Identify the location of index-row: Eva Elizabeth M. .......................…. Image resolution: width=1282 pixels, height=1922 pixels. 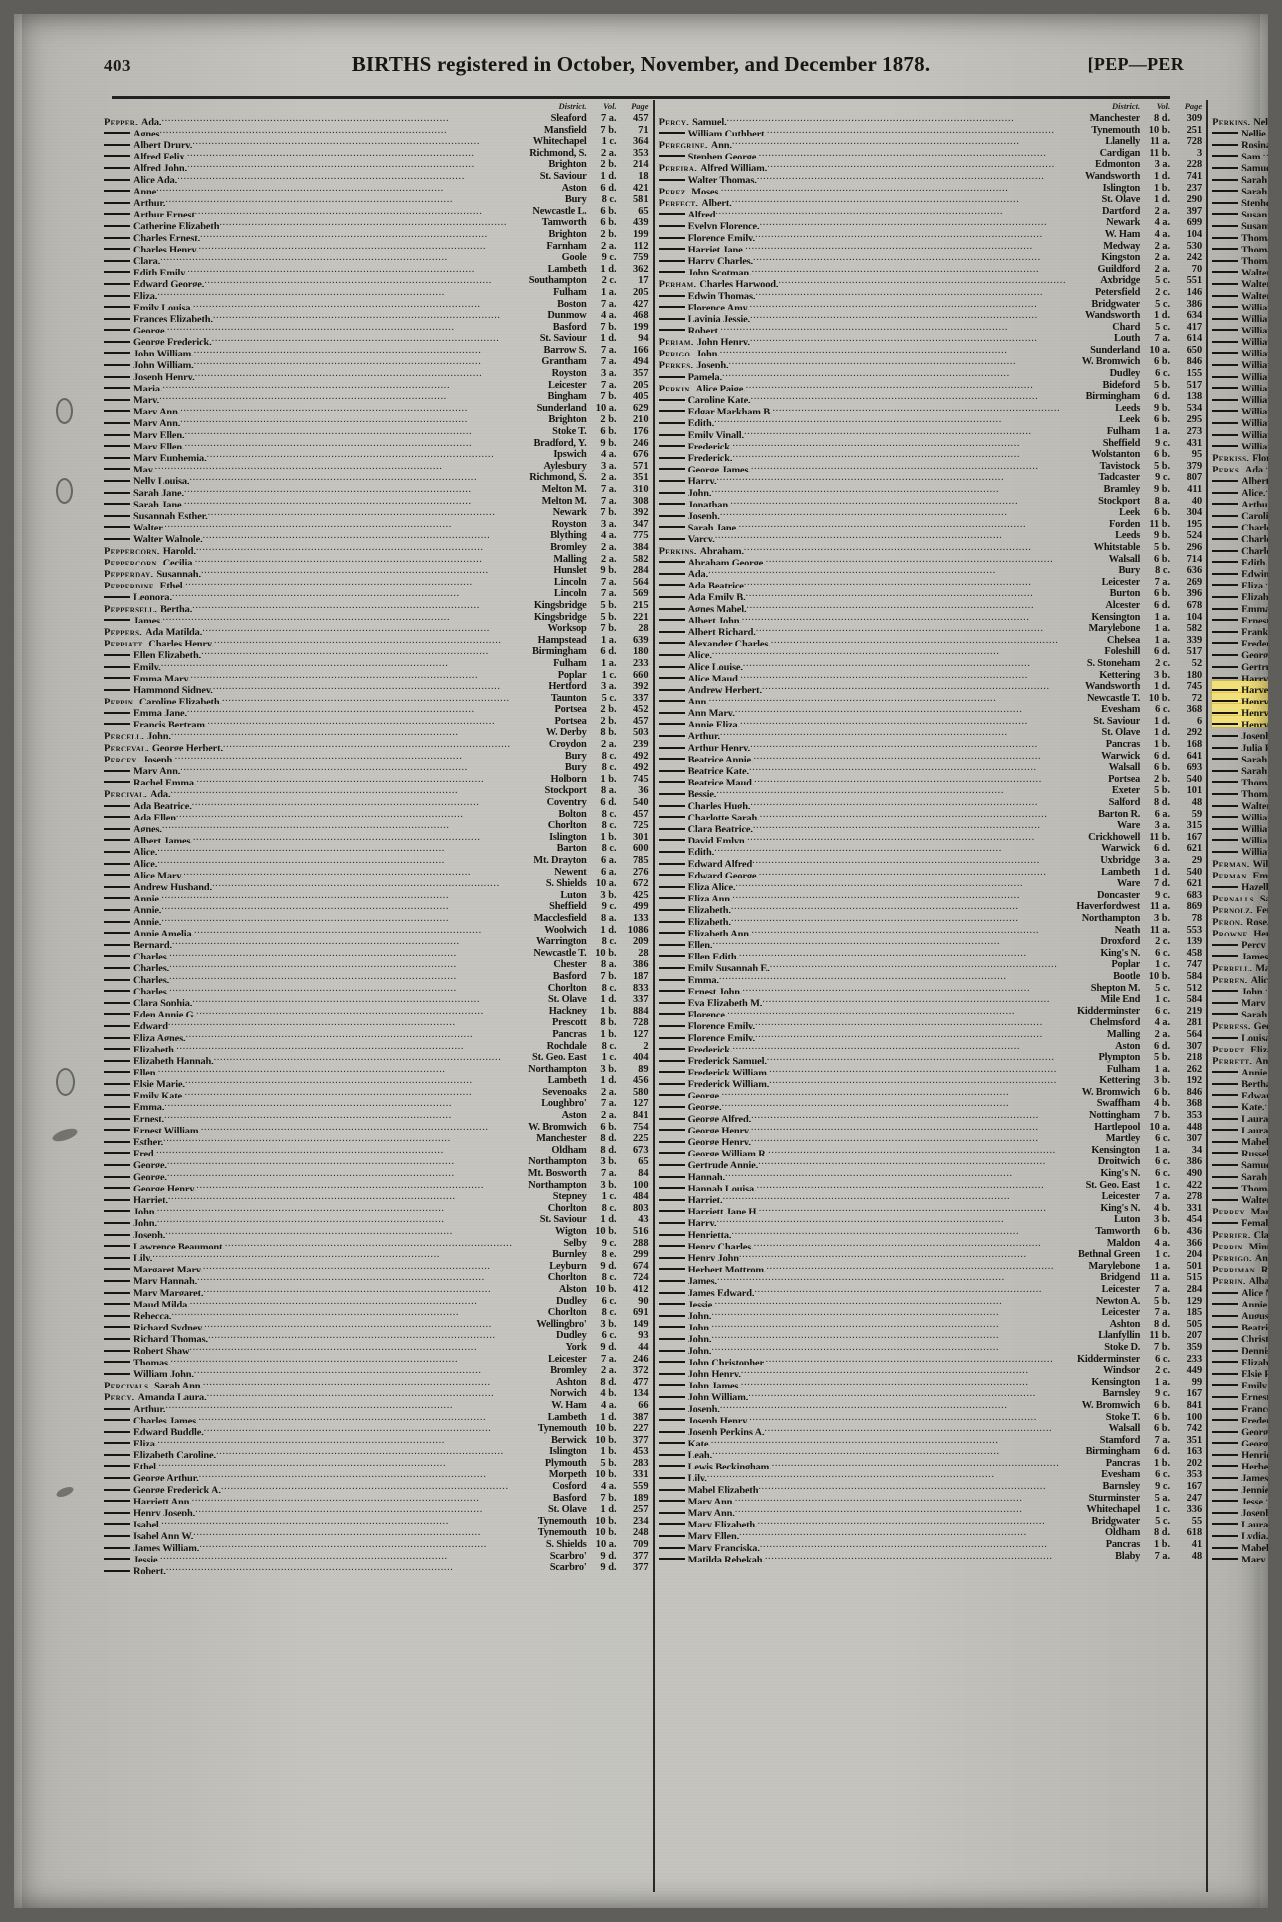
(930, 1000).